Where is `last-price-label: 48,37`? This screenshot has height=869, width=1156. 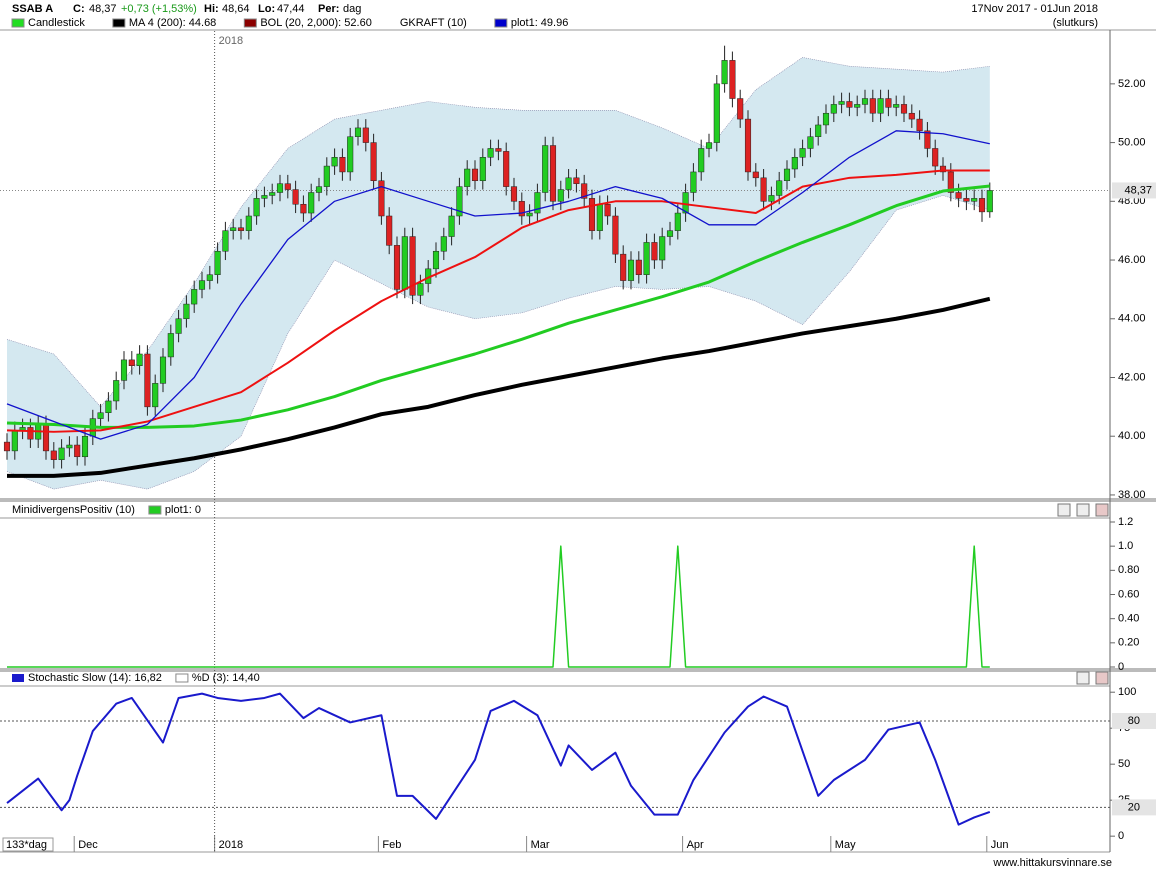
last-price-label: 48,37 is located at coordinates (1138, 190).